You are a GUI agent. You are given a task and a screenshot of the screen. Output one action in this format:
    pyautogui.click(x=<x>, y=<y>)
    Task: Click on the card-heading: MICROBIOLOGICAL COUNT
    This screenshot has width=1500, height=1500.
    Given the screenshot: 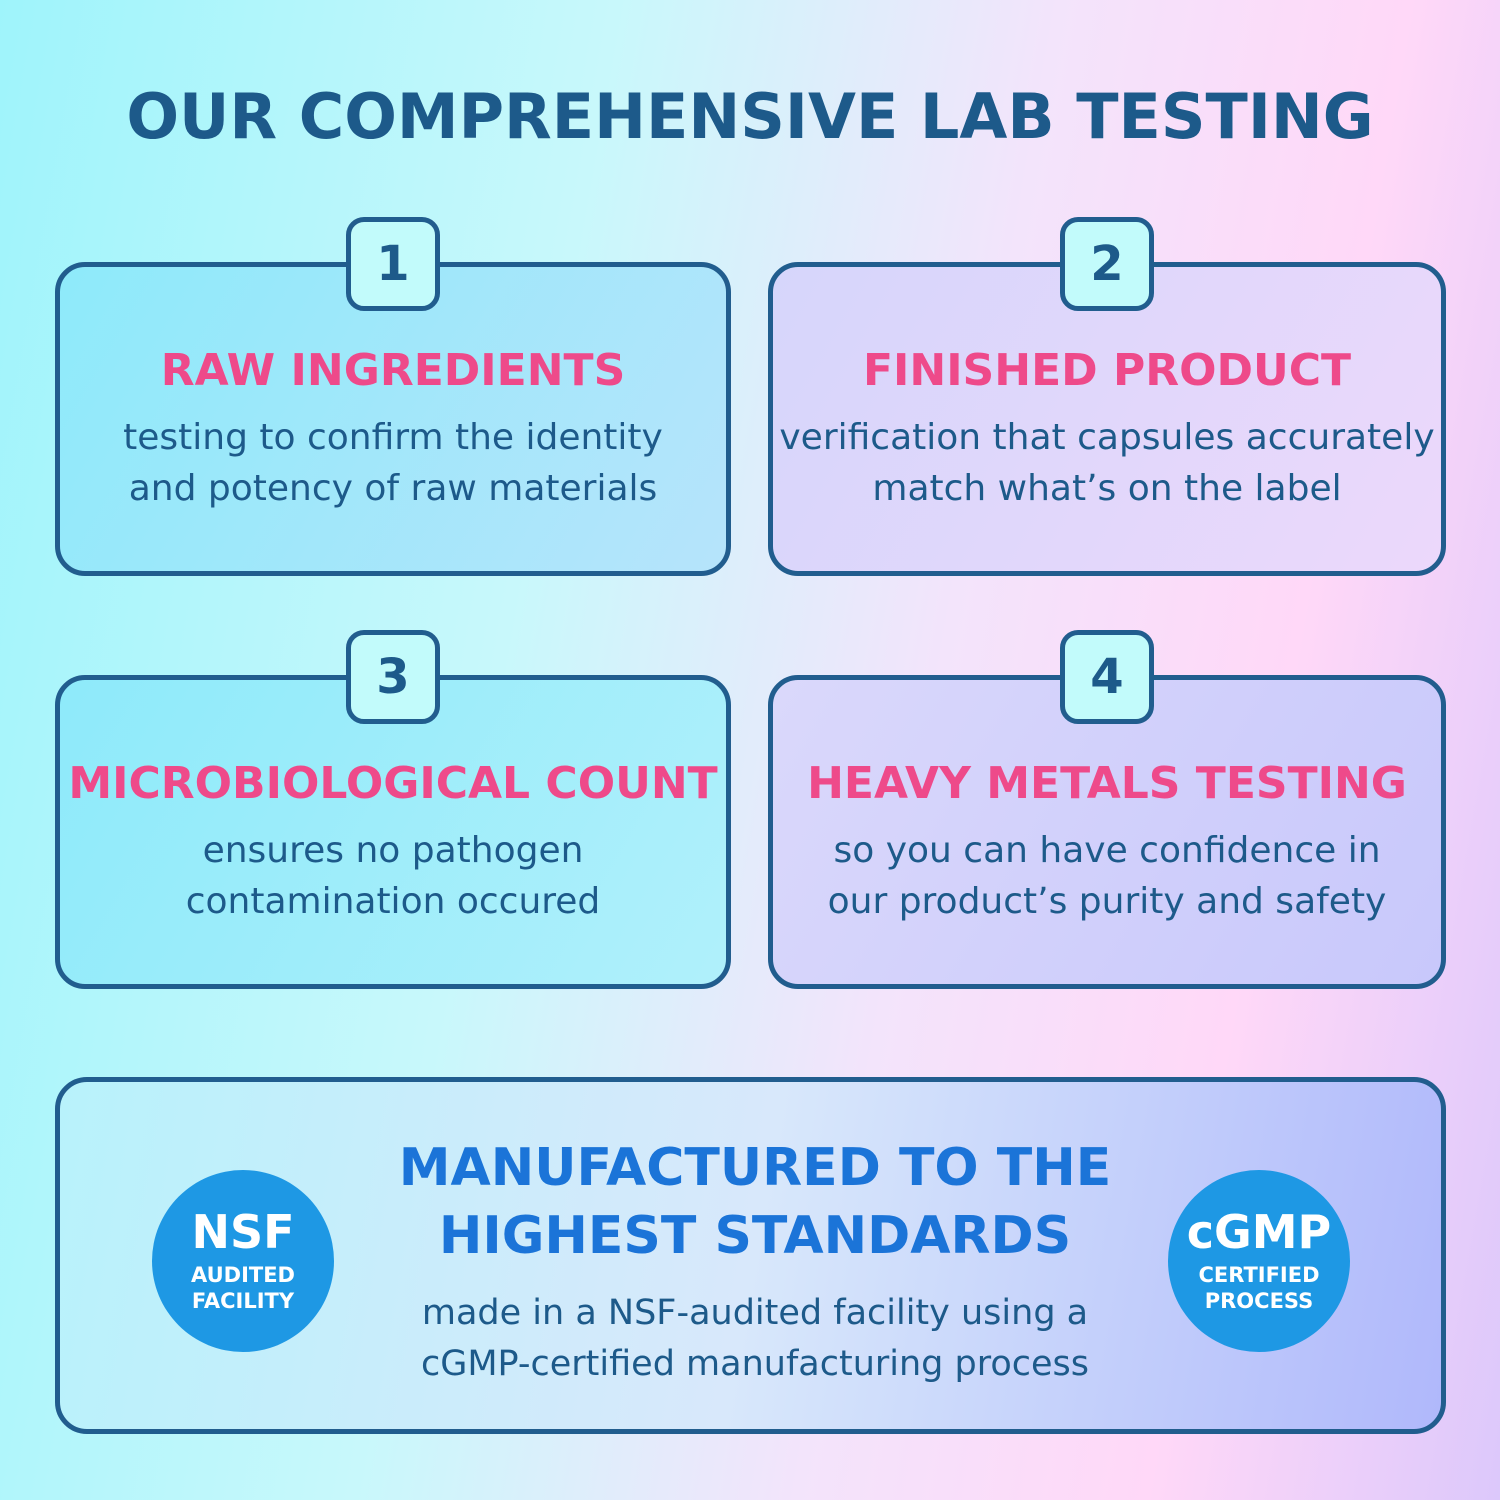 What is the action you would take?
    pyautogui.click(x=393, y=783)
    